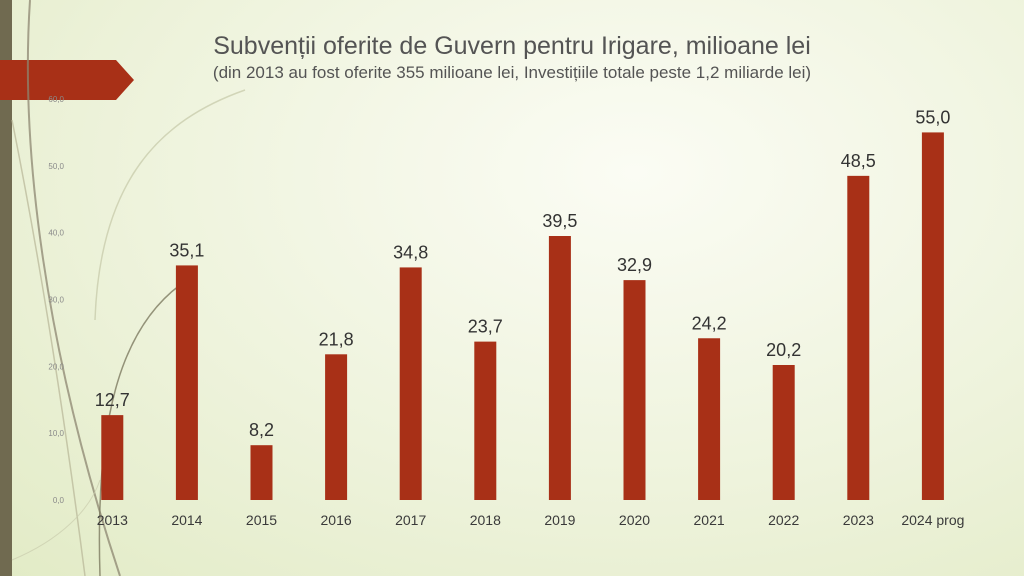 The height and width of the screenshot is (576, 1024). Describe the element at coordinates (709, 520) in the screenshot. I see `x-tick-label: 2021` at that location.